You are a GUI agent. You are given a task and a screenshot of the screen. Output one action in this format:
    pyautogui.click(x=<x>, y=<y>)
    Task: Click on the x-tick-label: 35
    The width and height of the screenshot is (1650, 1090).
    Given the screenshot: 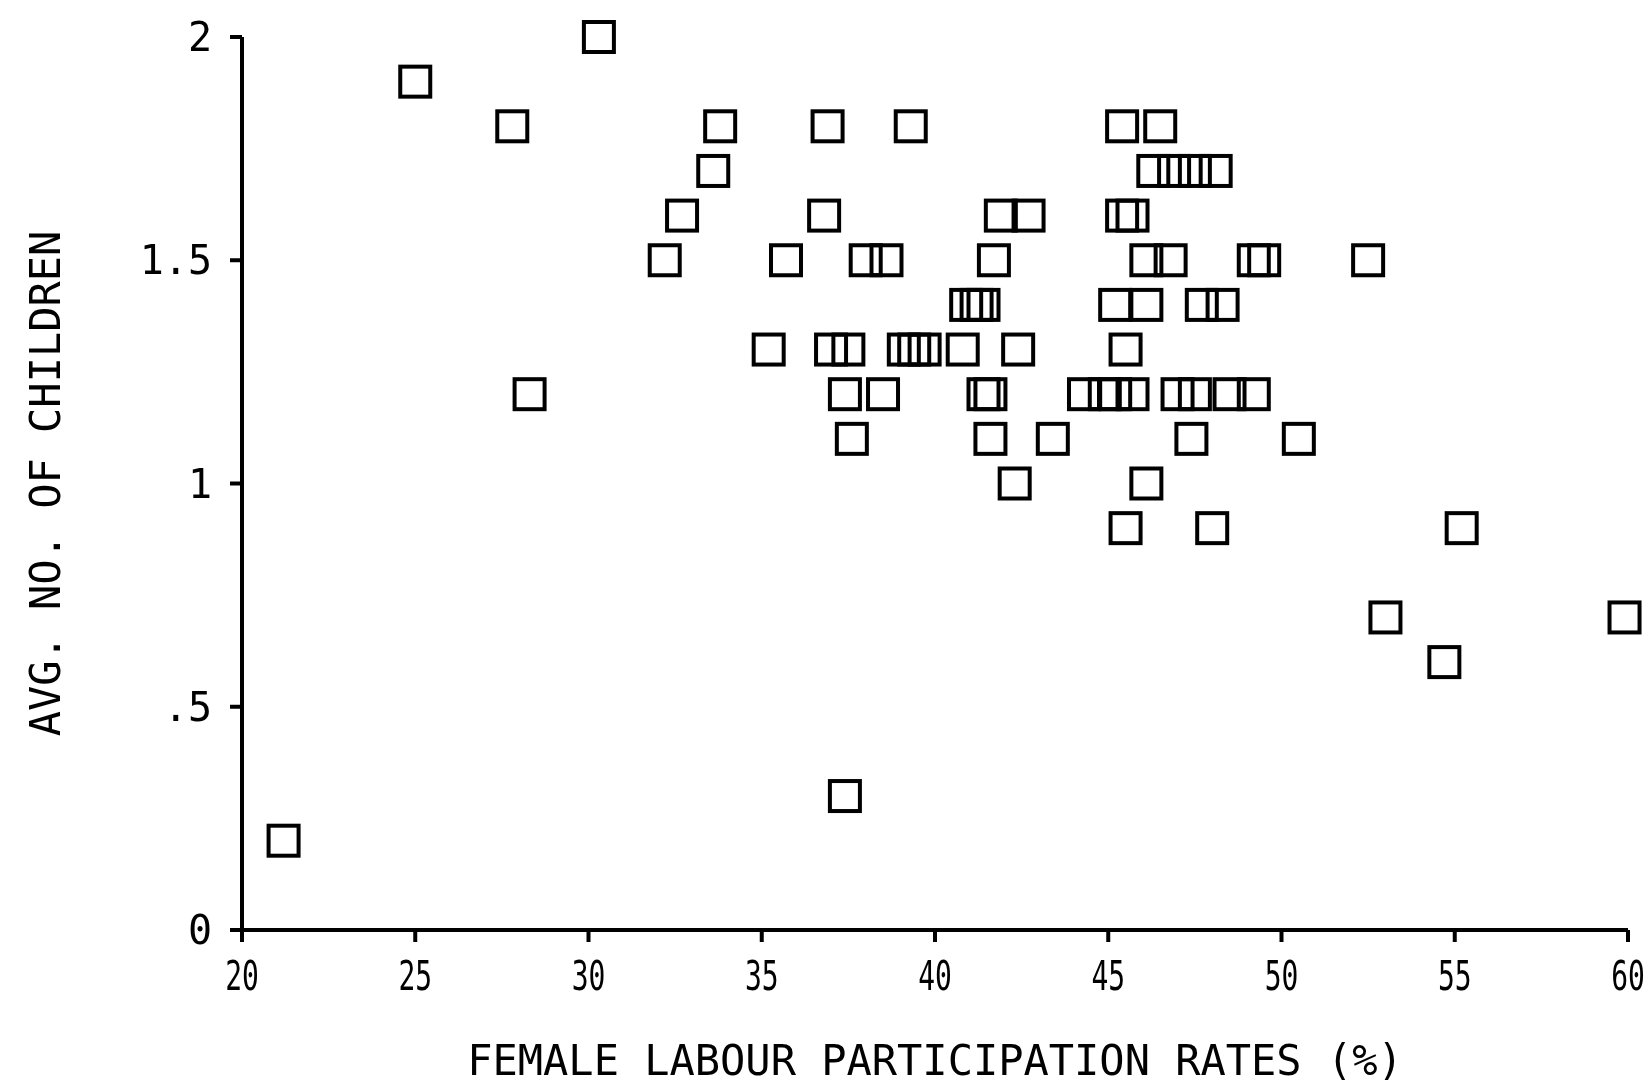 What is the action you would take?
    pyautogui.click(x=761, y=976)
    